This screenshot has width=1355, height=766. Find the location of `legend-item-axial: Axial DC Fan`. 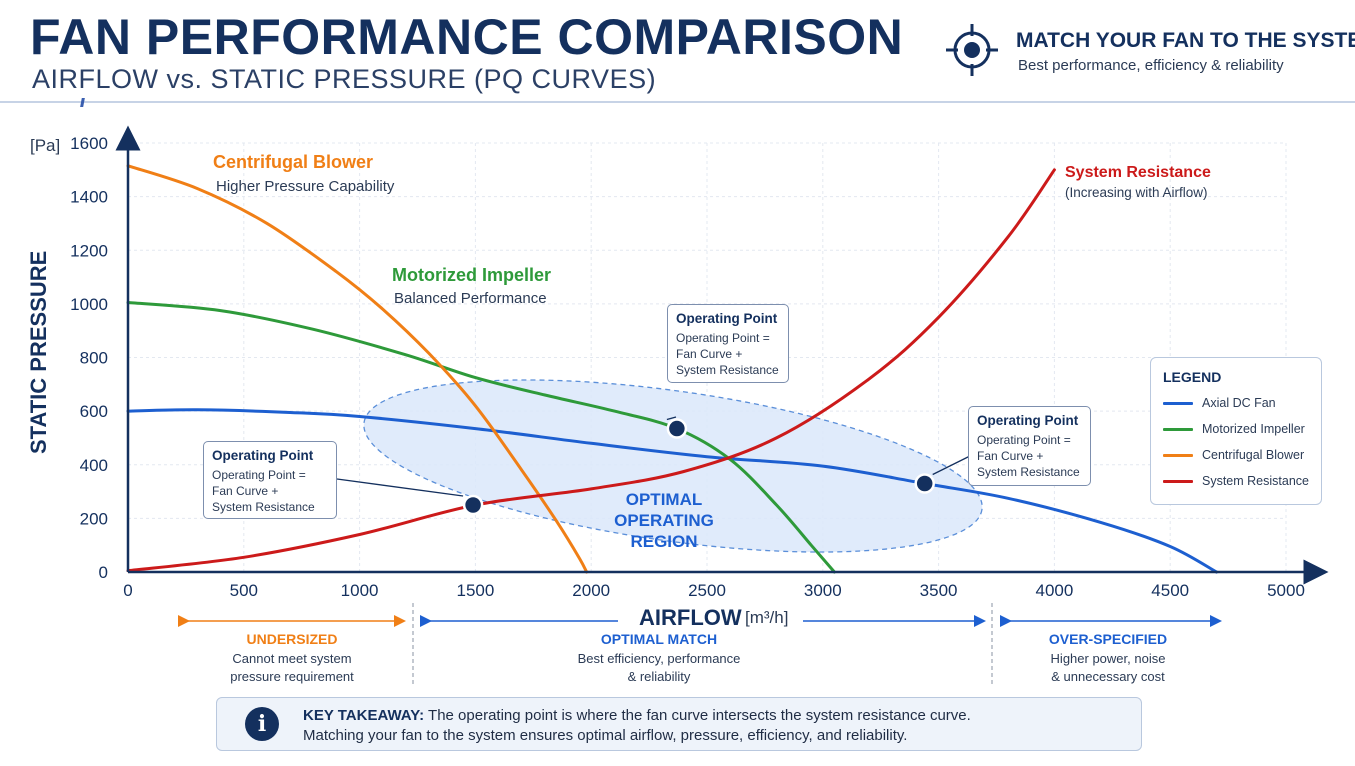

legend-item-axial: Axial DC Fan is located at coordinates (1219, 404).